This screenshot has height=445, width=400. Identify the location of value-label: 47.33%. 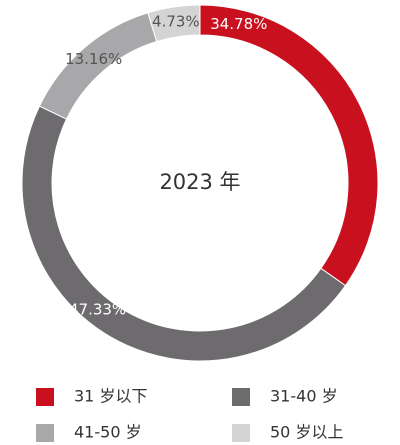
(97, 309).